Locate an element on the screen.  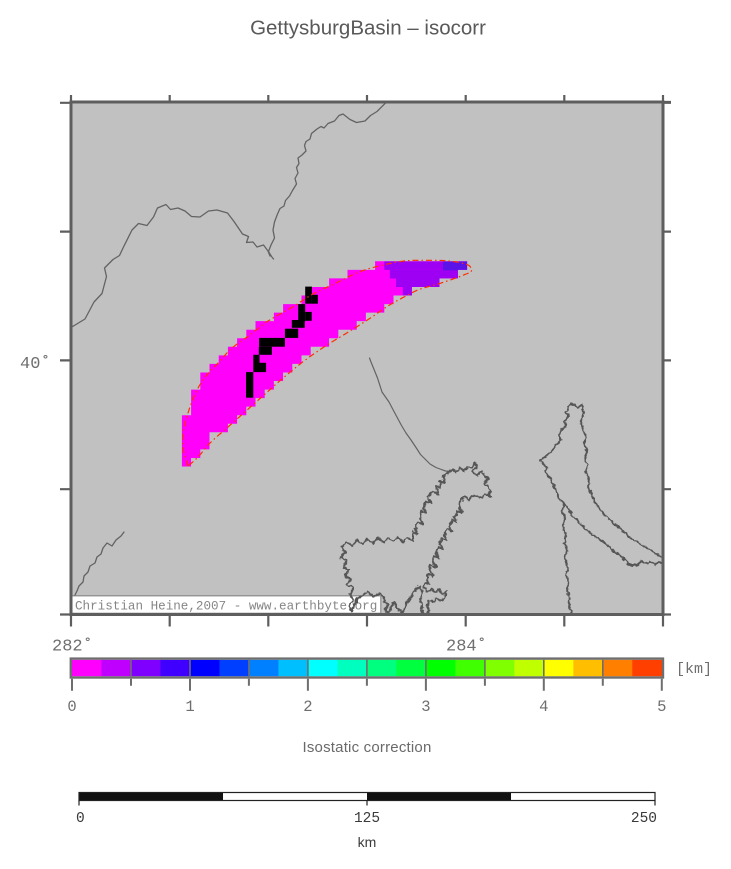
svg-text: 282˚ is located at coordinates (72, 647).